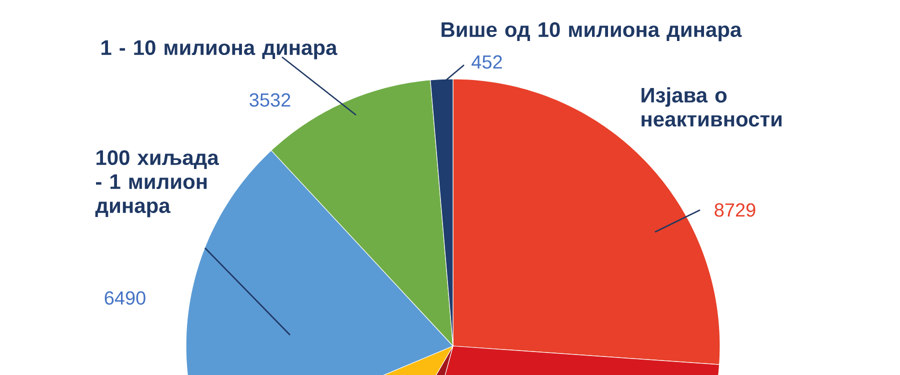 The width and height of the screenshot is (900, 375). I want to click on slice-label: Више од 10 милиона динара, so click(592, 32).